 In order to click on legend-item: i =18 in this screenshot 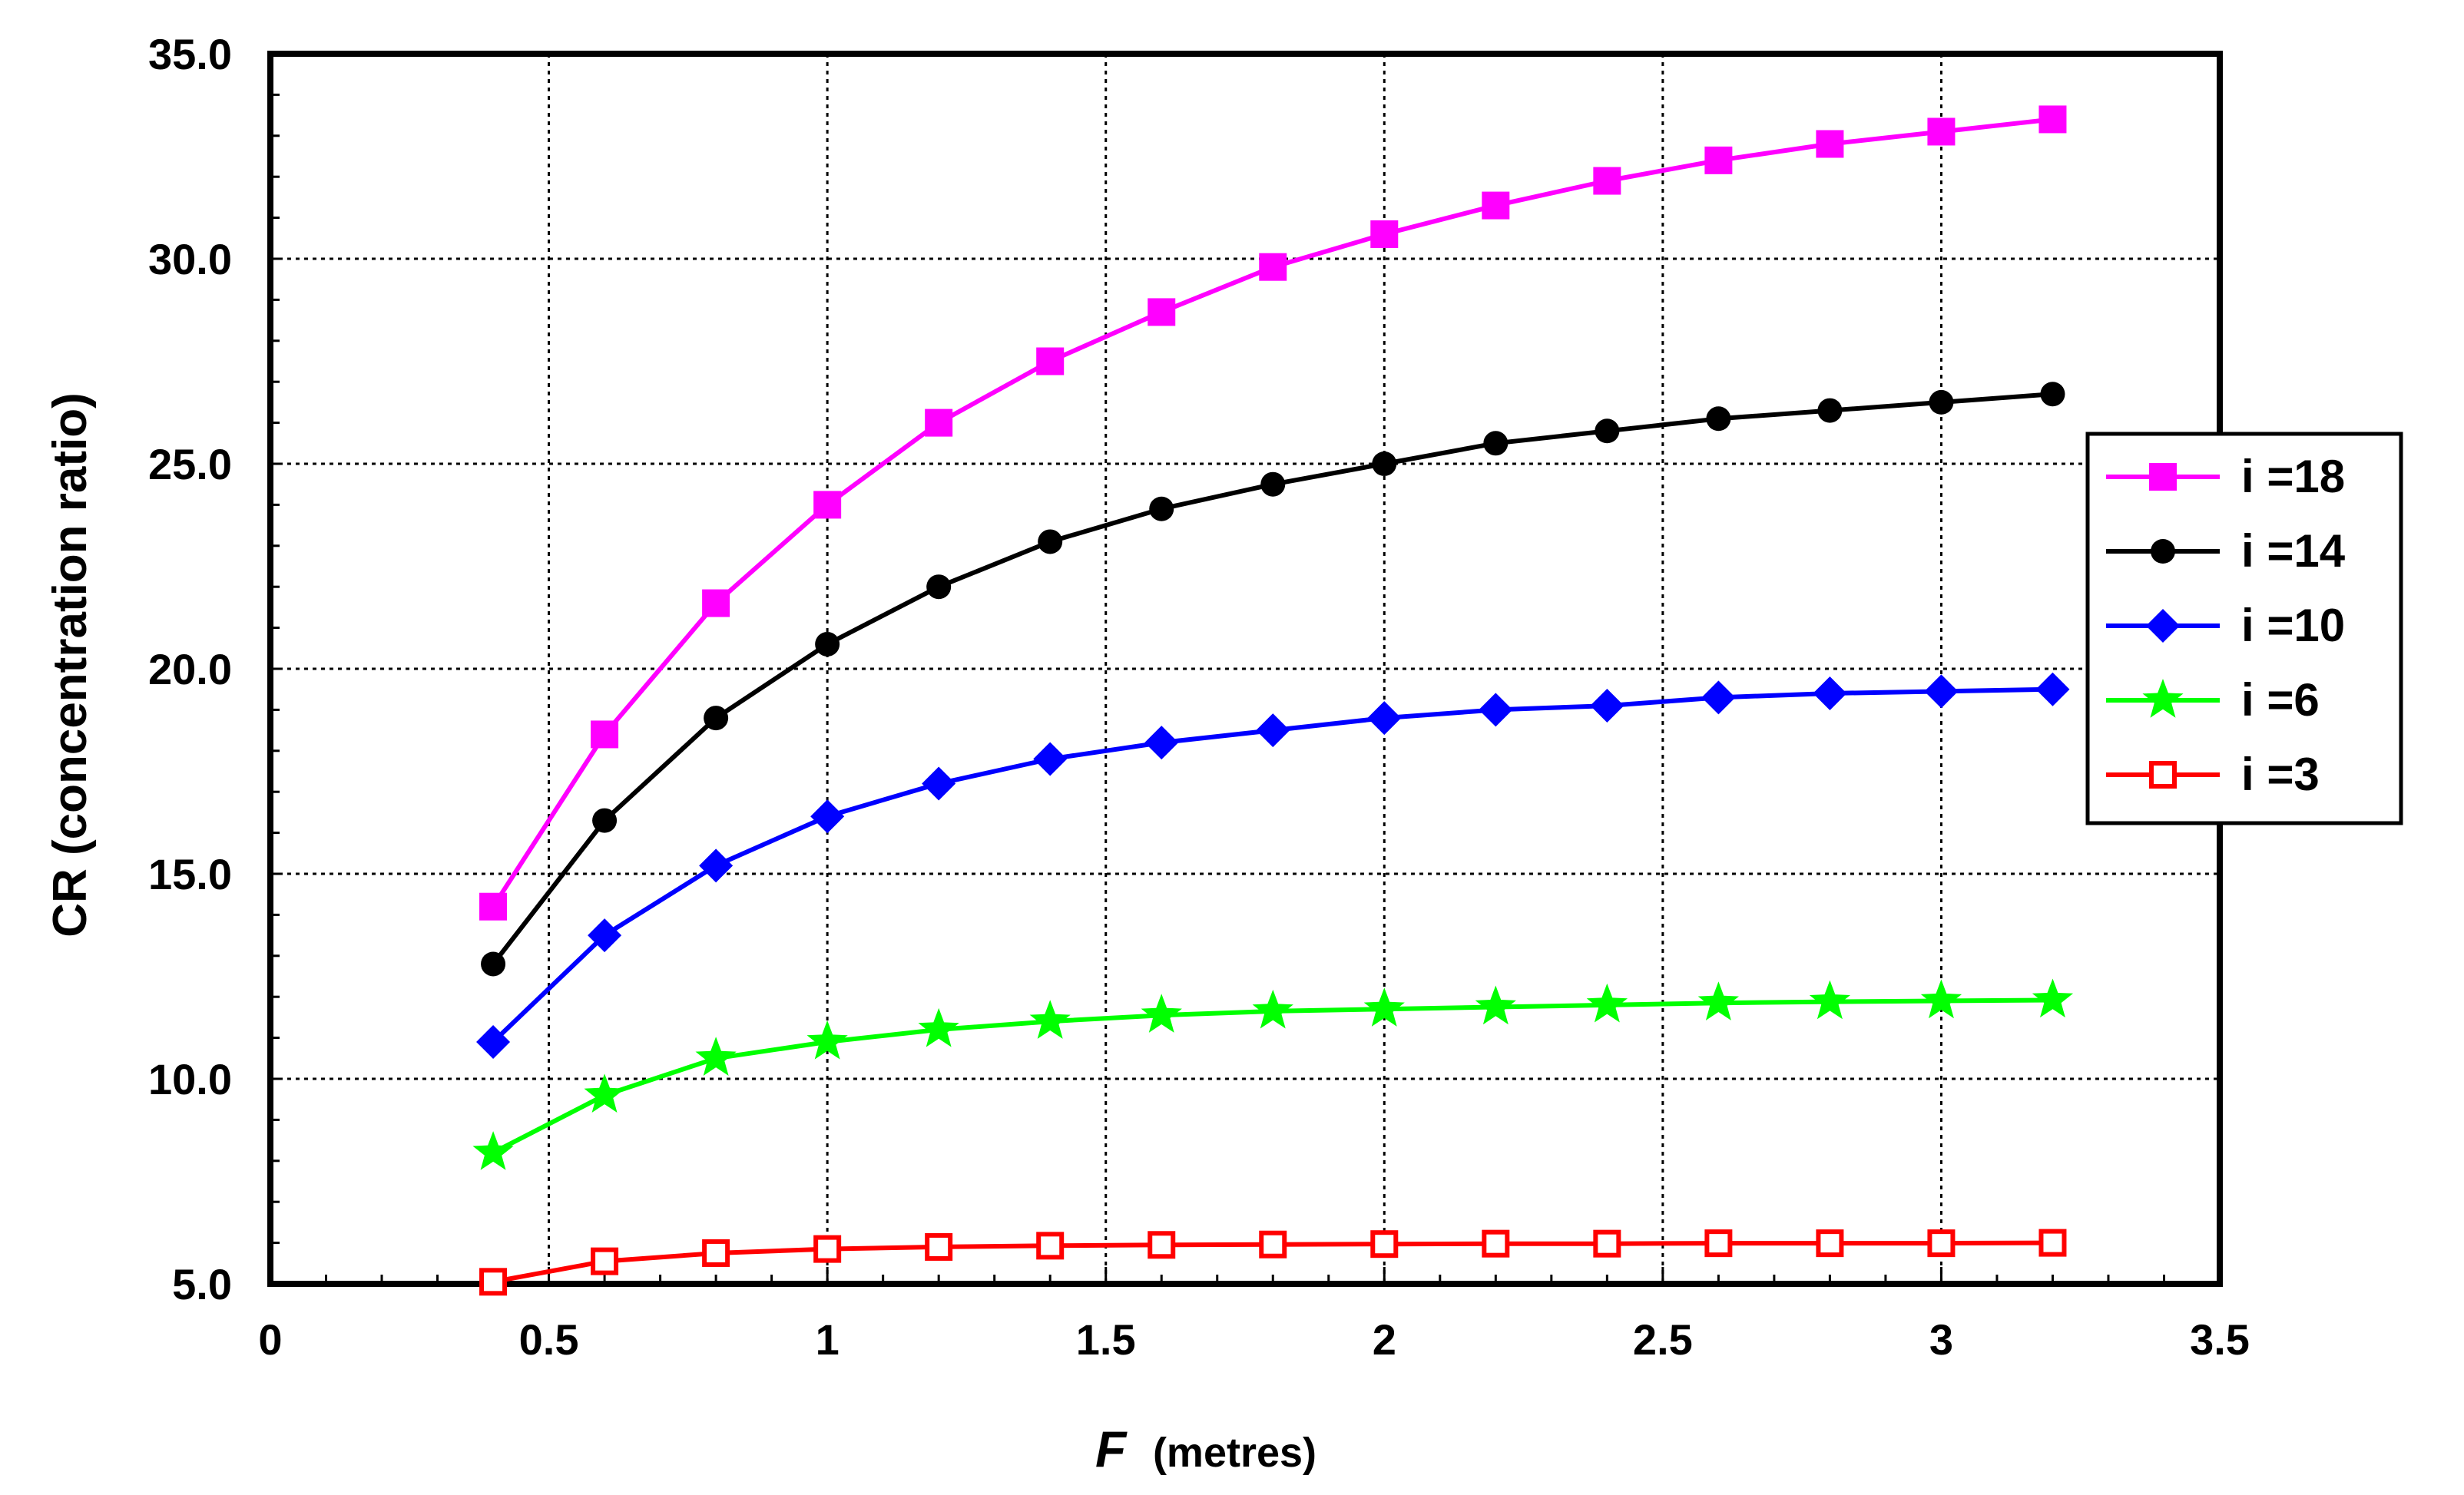, I will do `click(2225, 477)`.